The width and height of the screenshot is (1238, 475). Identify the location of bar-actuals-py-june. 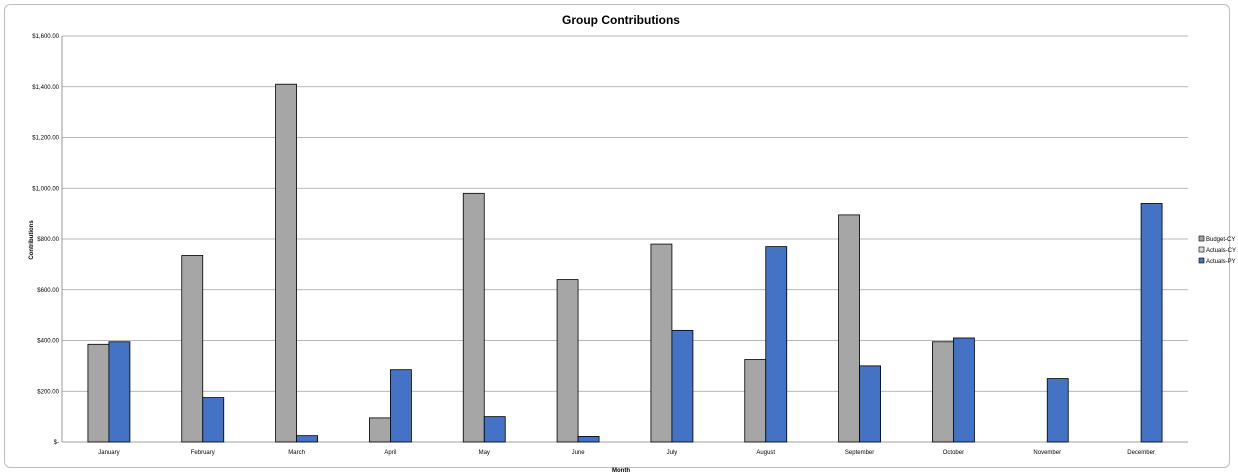
(588, 439).